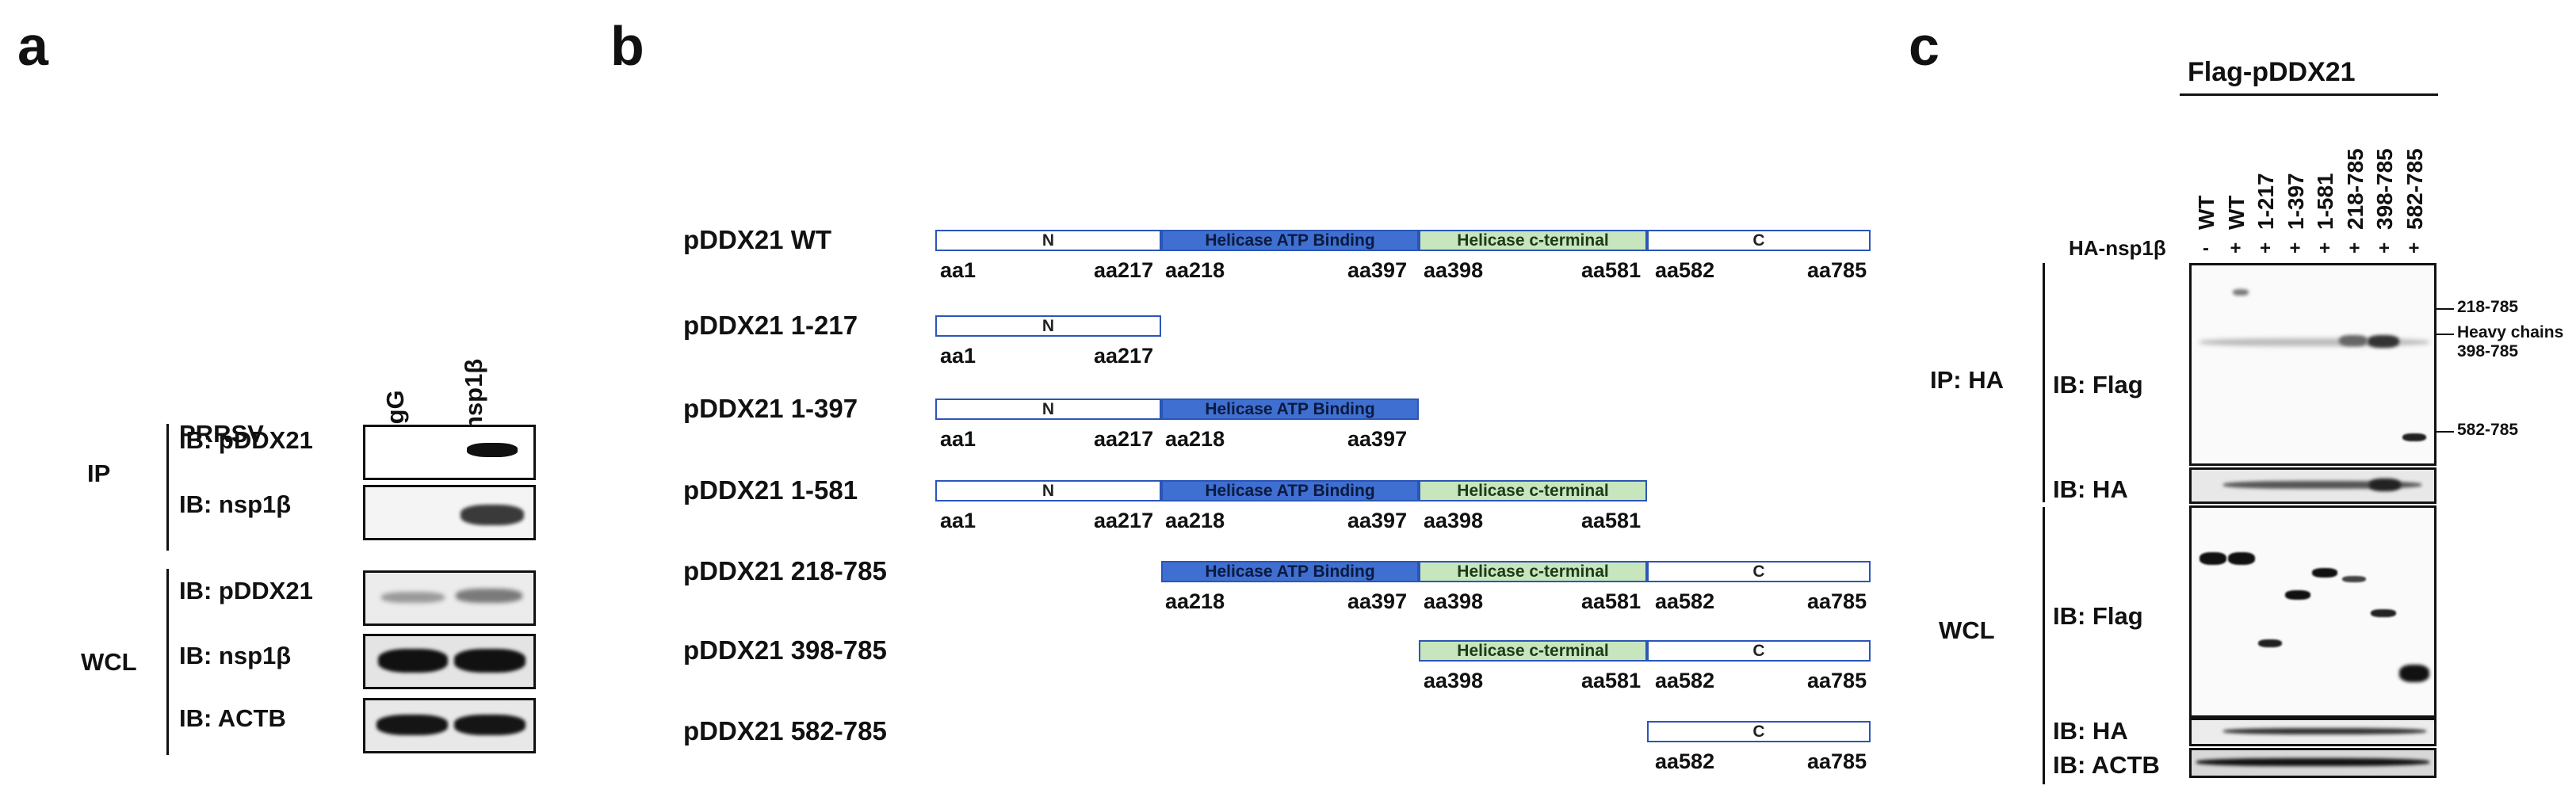 This screenshot has width=2576, height=797. I want to click on blot-wcl-flag, so click(2312, 611).